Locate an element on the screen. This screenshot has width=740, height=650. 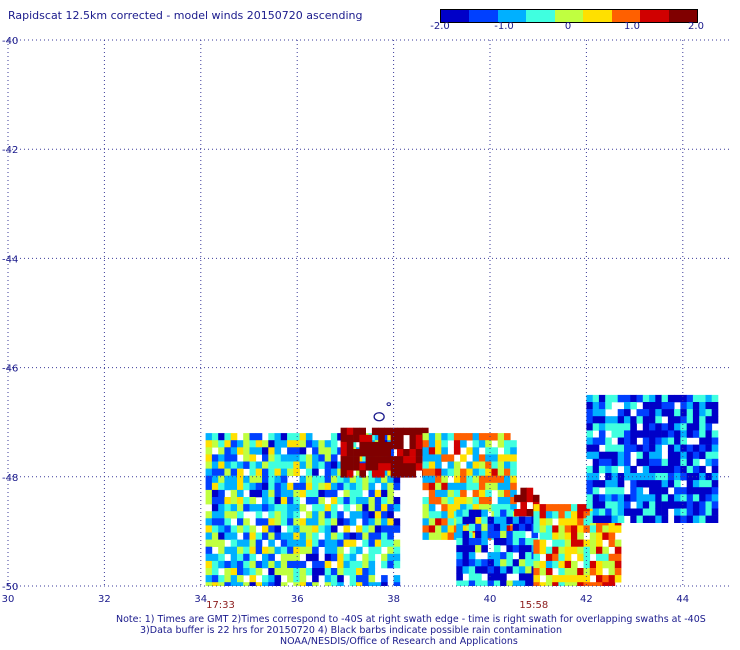
x-tick-label: 40 is located at coordinates (490, 599).